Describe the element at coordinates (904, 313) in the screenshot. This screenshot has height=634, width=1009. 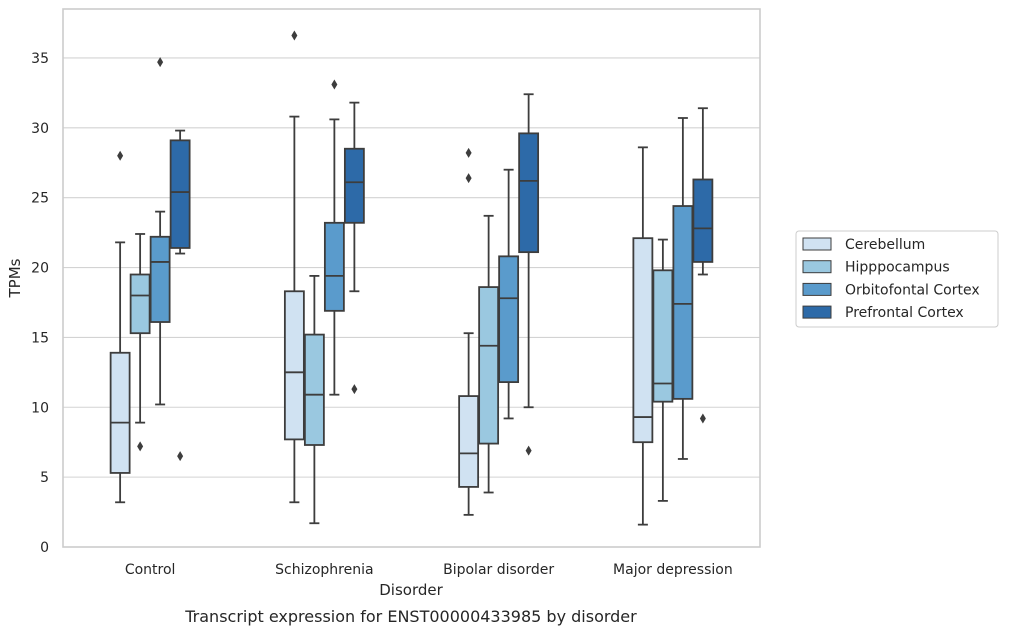
I see `legend-label: Prefrontal Cortex` at that location.